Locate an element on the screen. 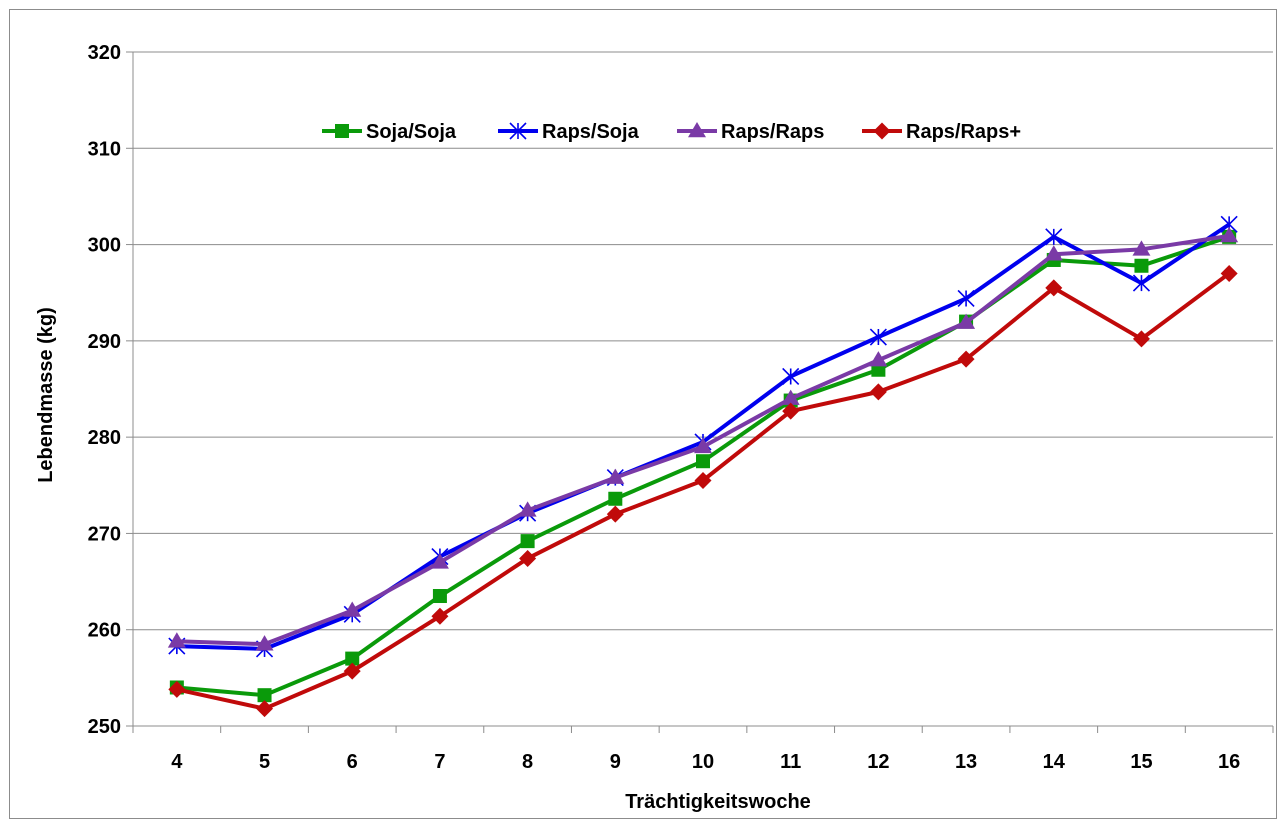 The image size is (1287, 829). y-tick-label: 290 is located at coordinates (104, 342).